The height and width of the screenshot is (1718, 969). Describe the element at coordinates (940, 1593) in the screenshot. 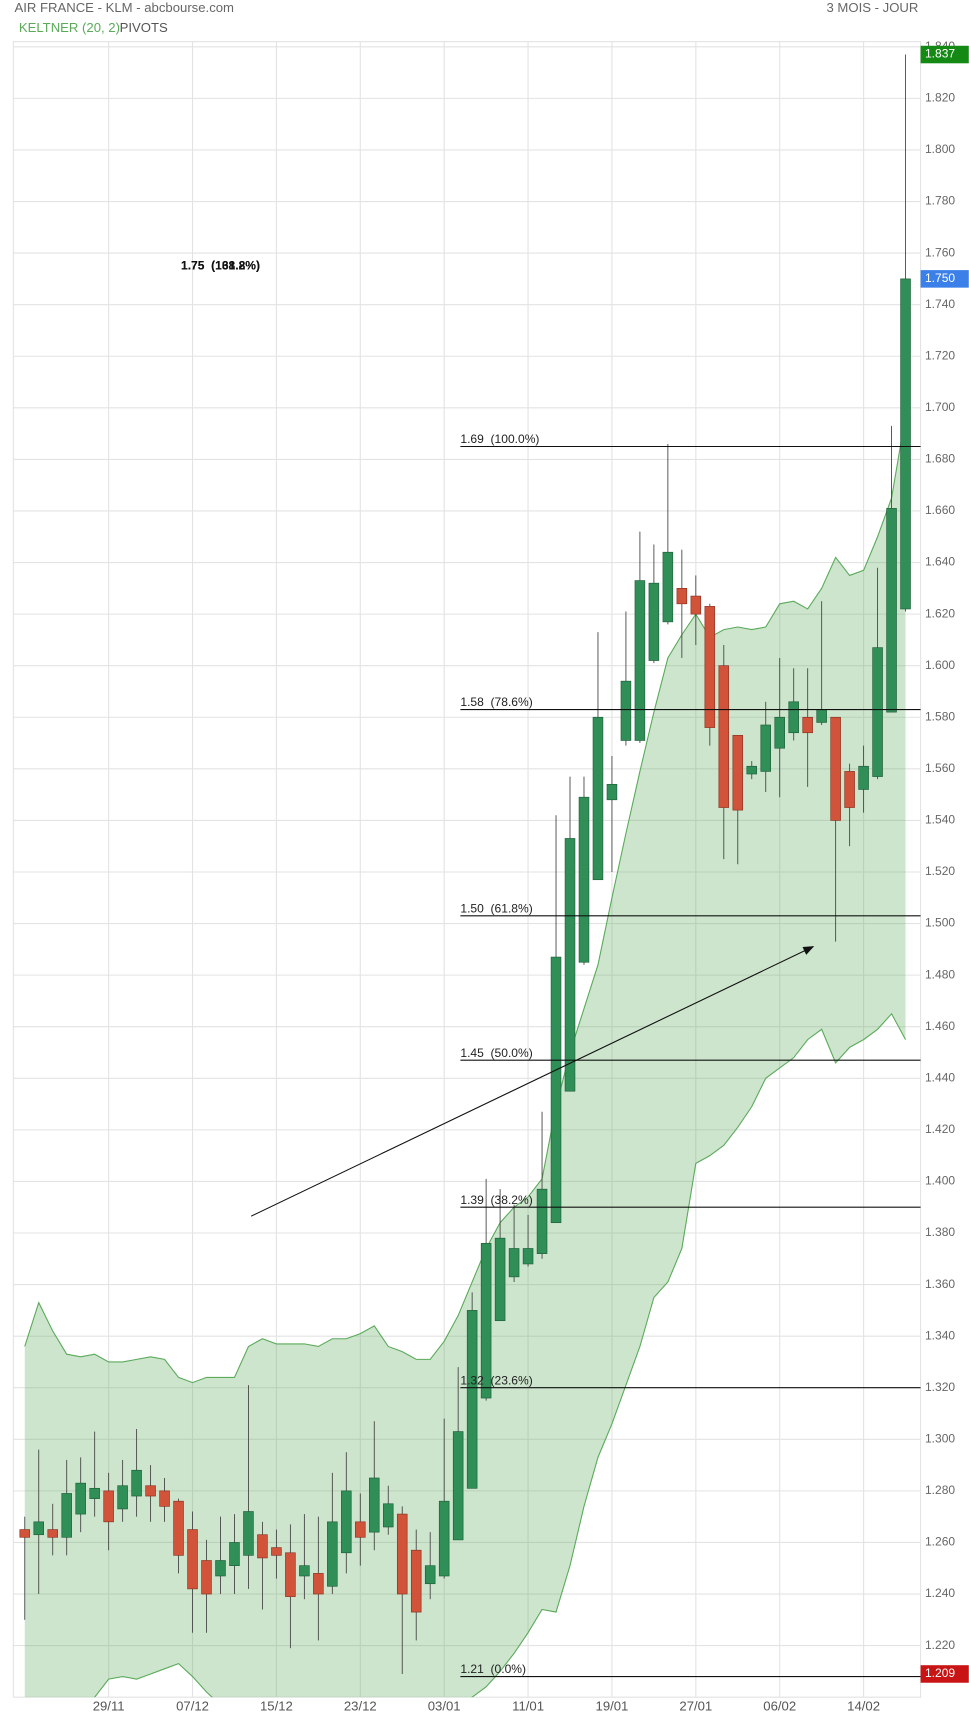

I see `y-tick-label: 1.240` at that location.